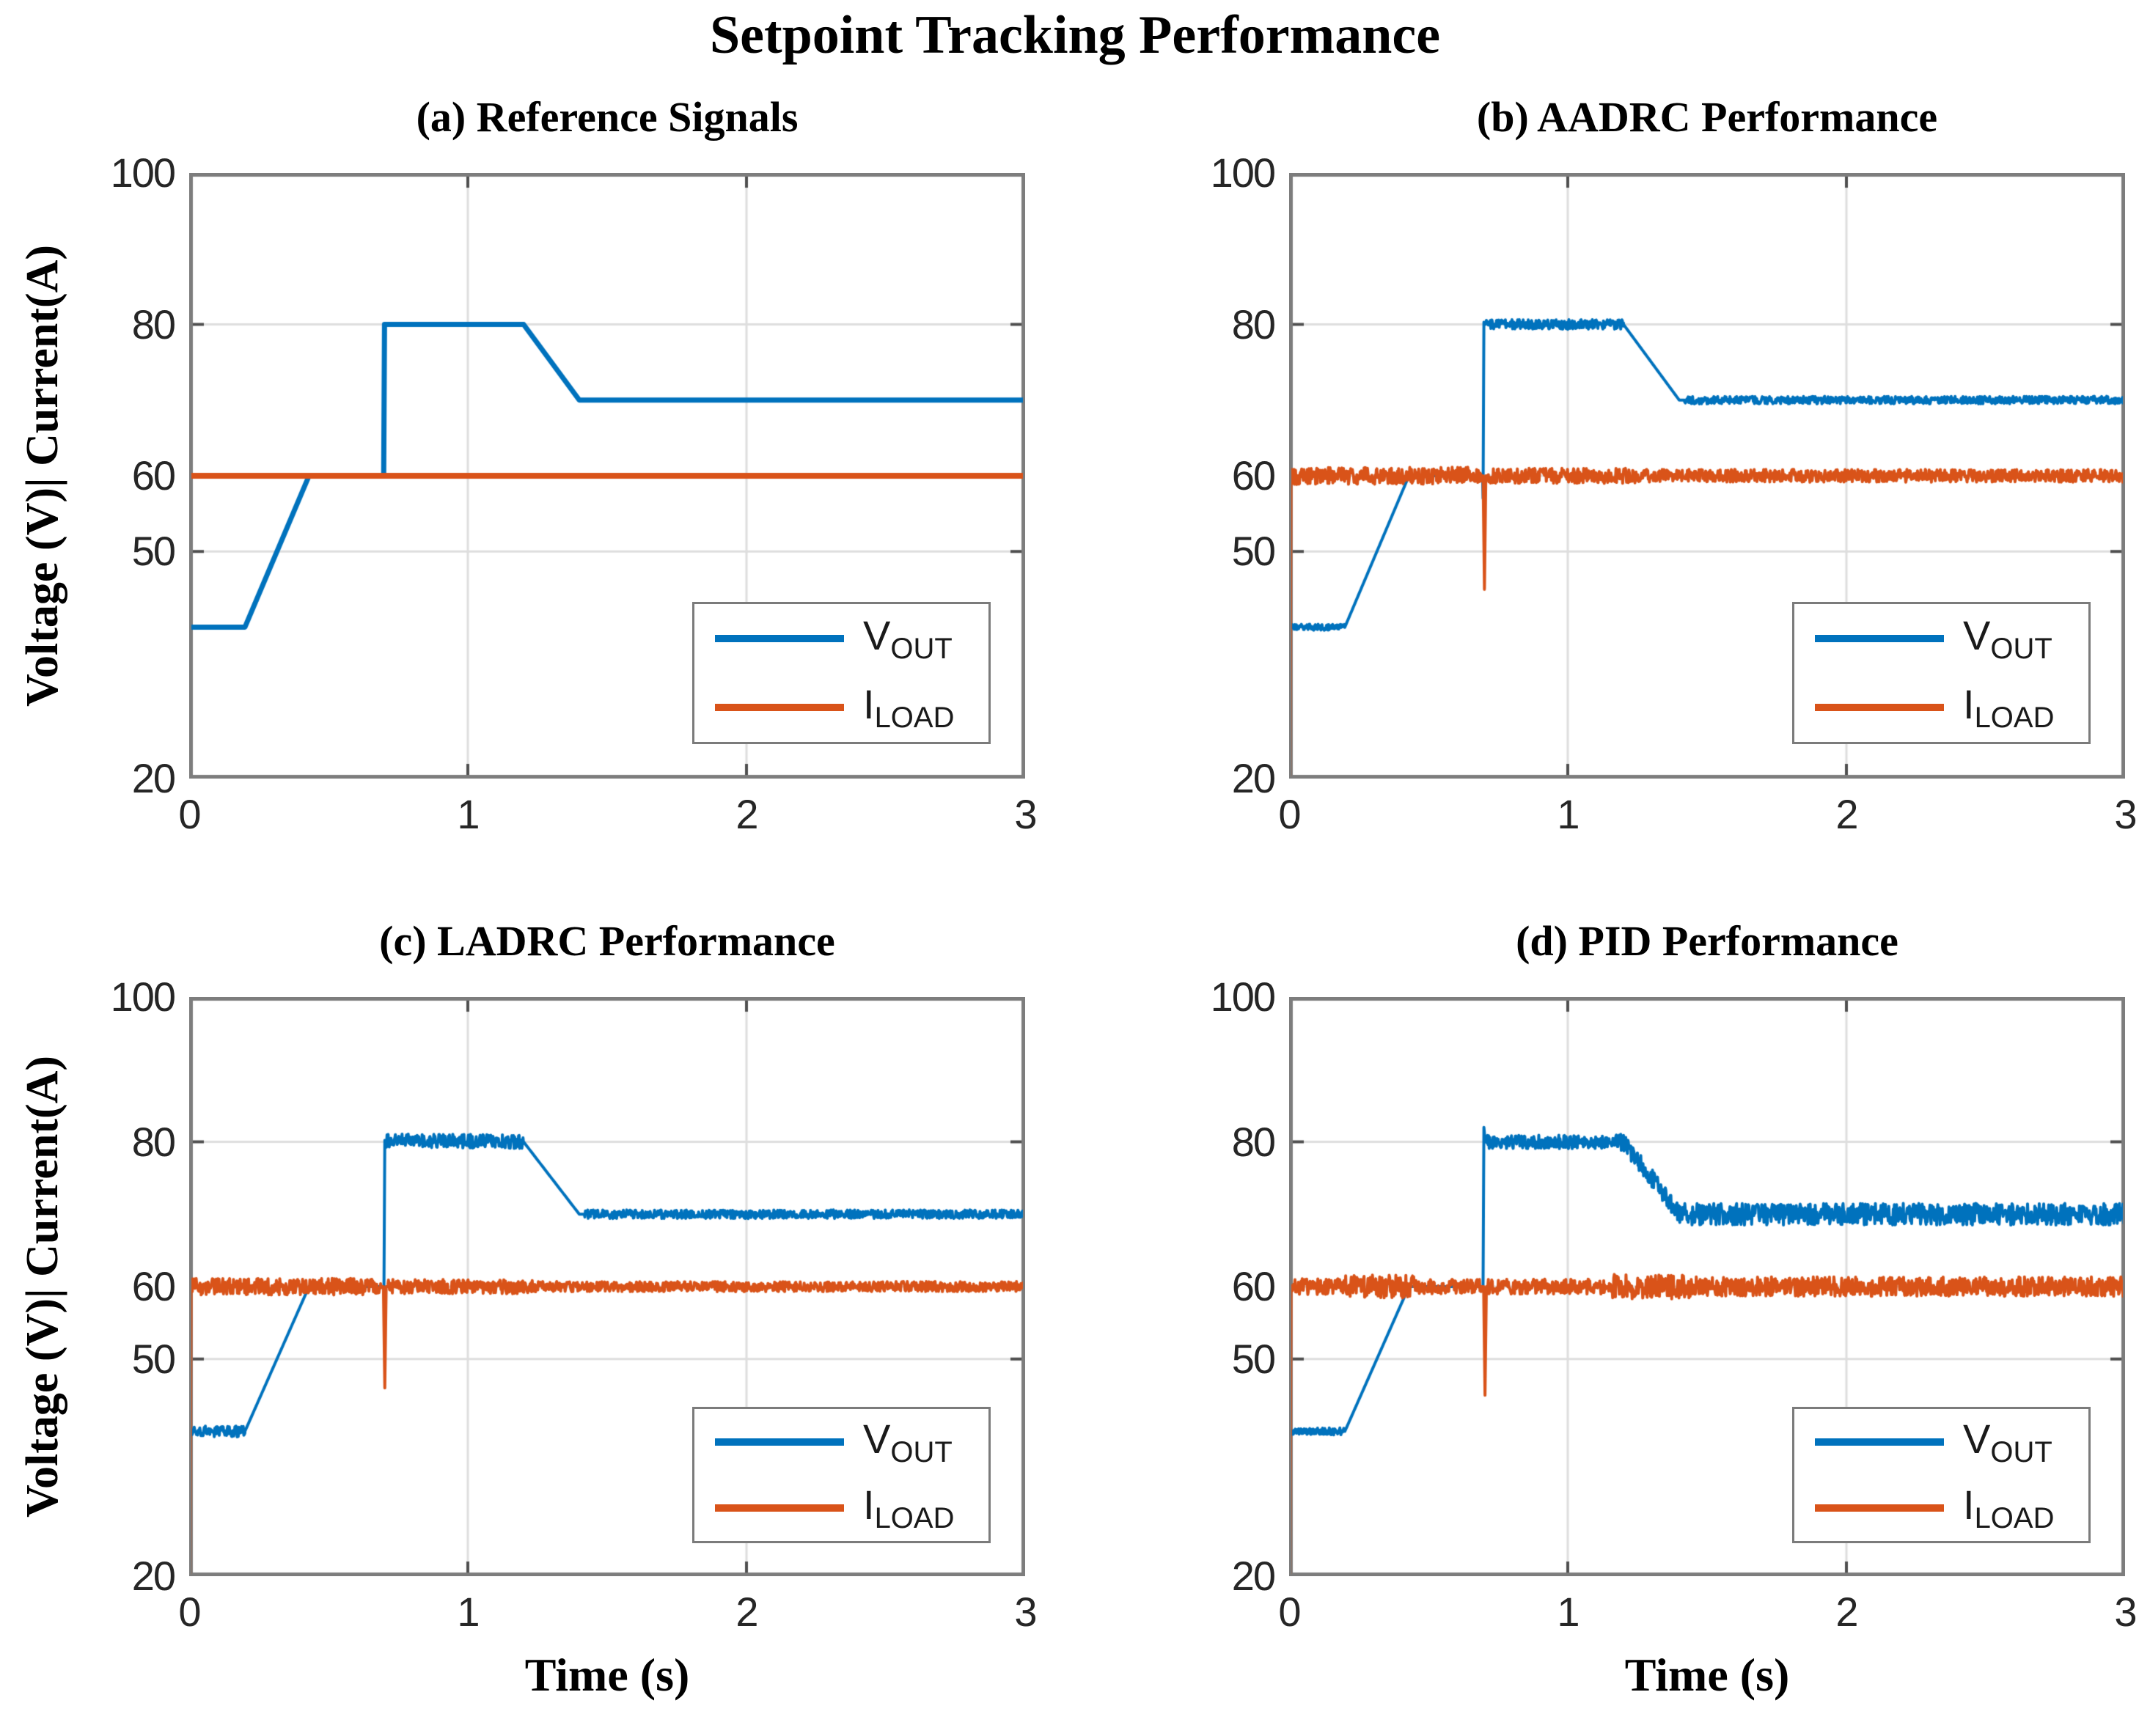 The width and height of the screenshot is (2150, 1736). I want to click on x-axis-label-right: Time (s), so click(1707, 1675).